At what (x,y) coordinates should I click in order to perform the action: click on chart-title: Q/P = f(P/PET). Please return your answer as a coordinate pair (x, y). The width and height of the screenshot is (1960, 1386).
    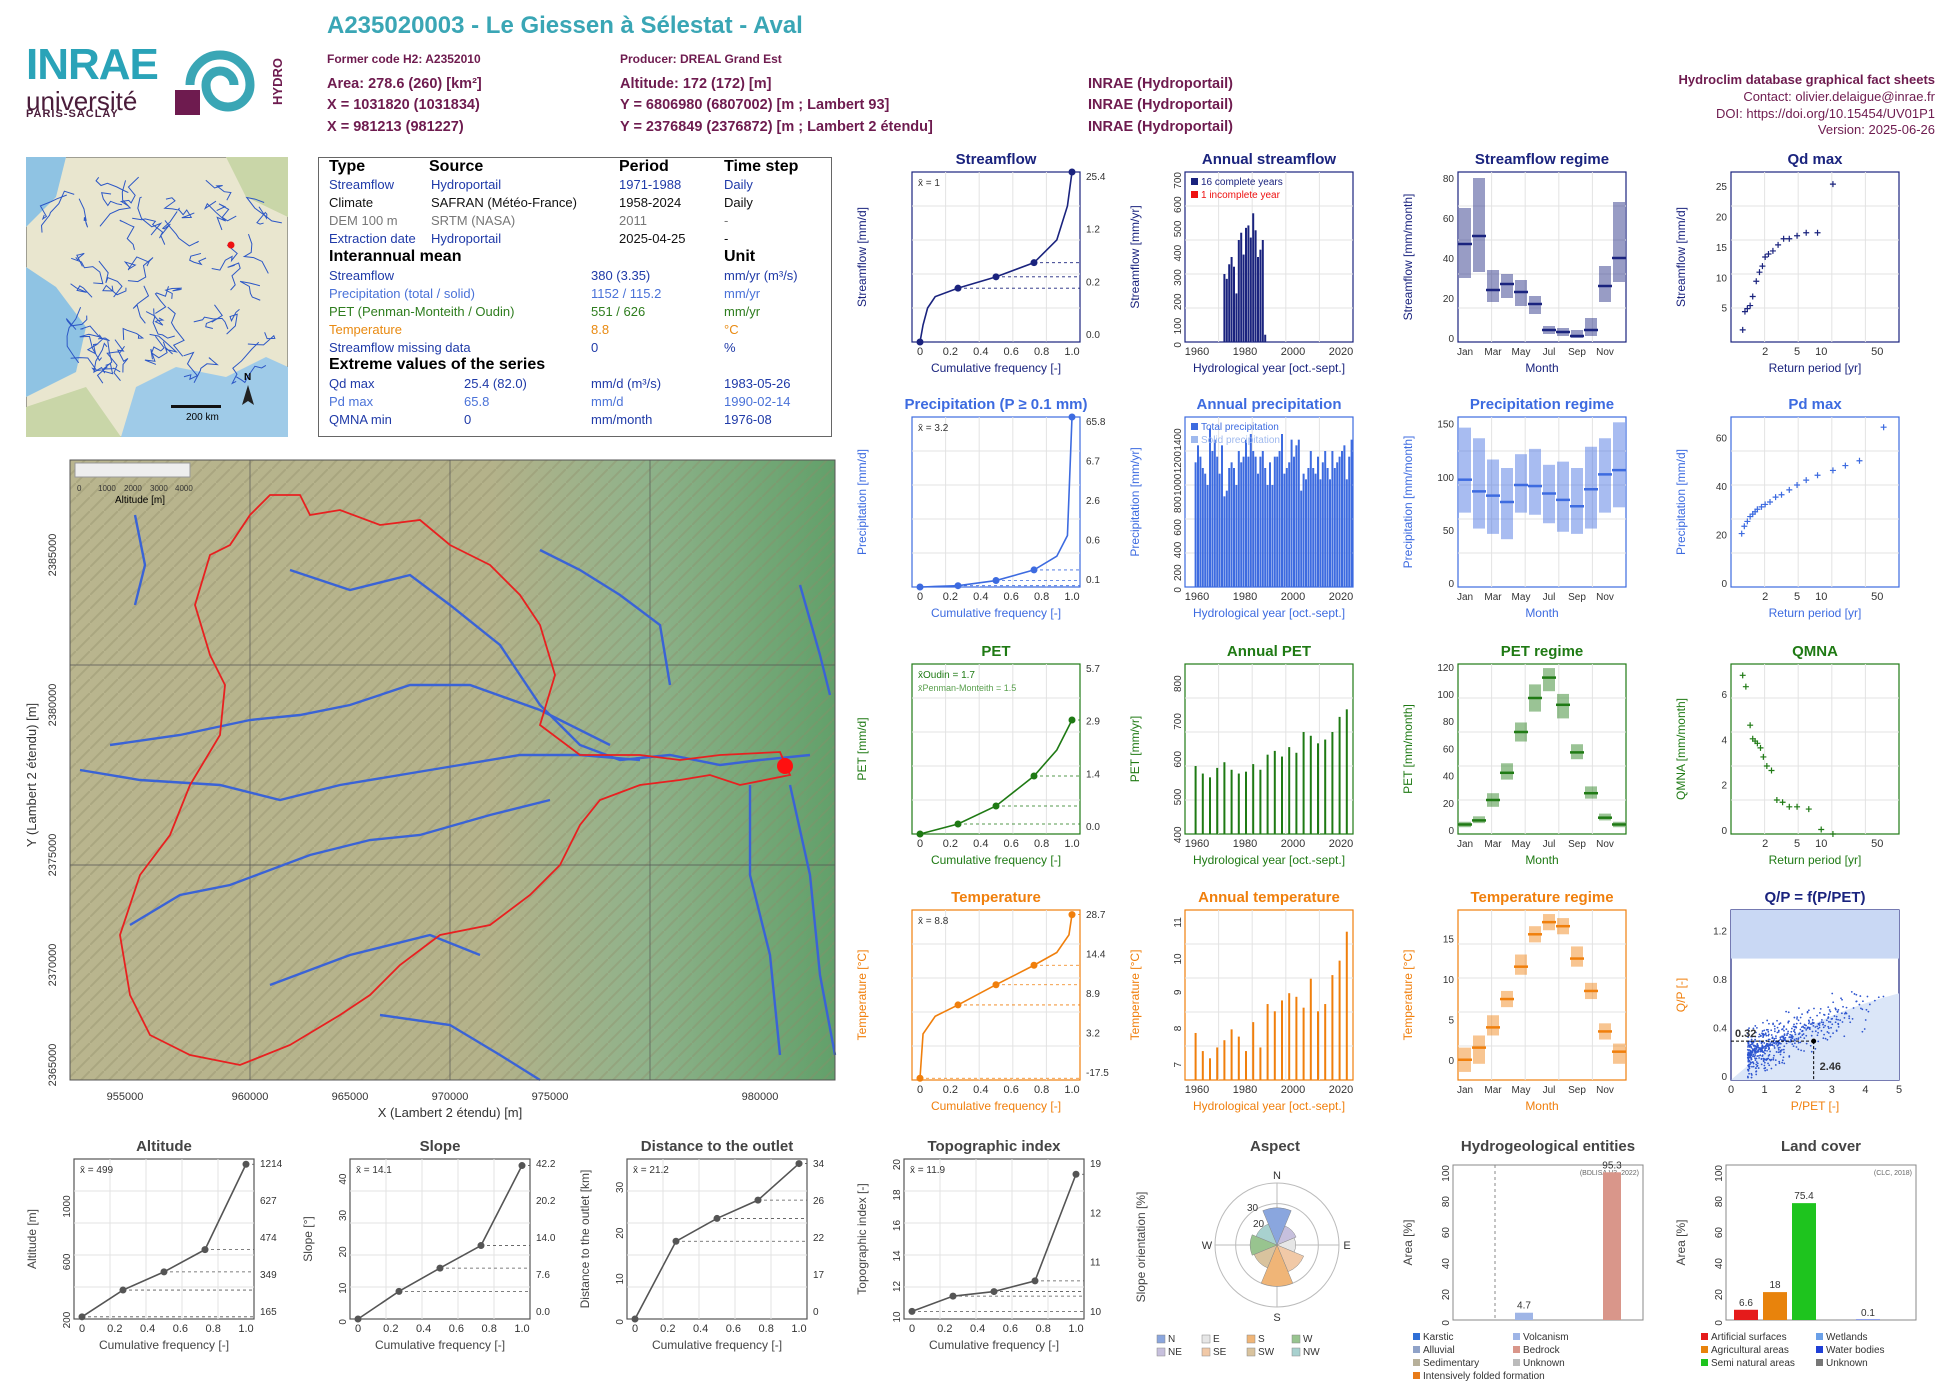
    Looking at the image, I should click on (1815, 897).